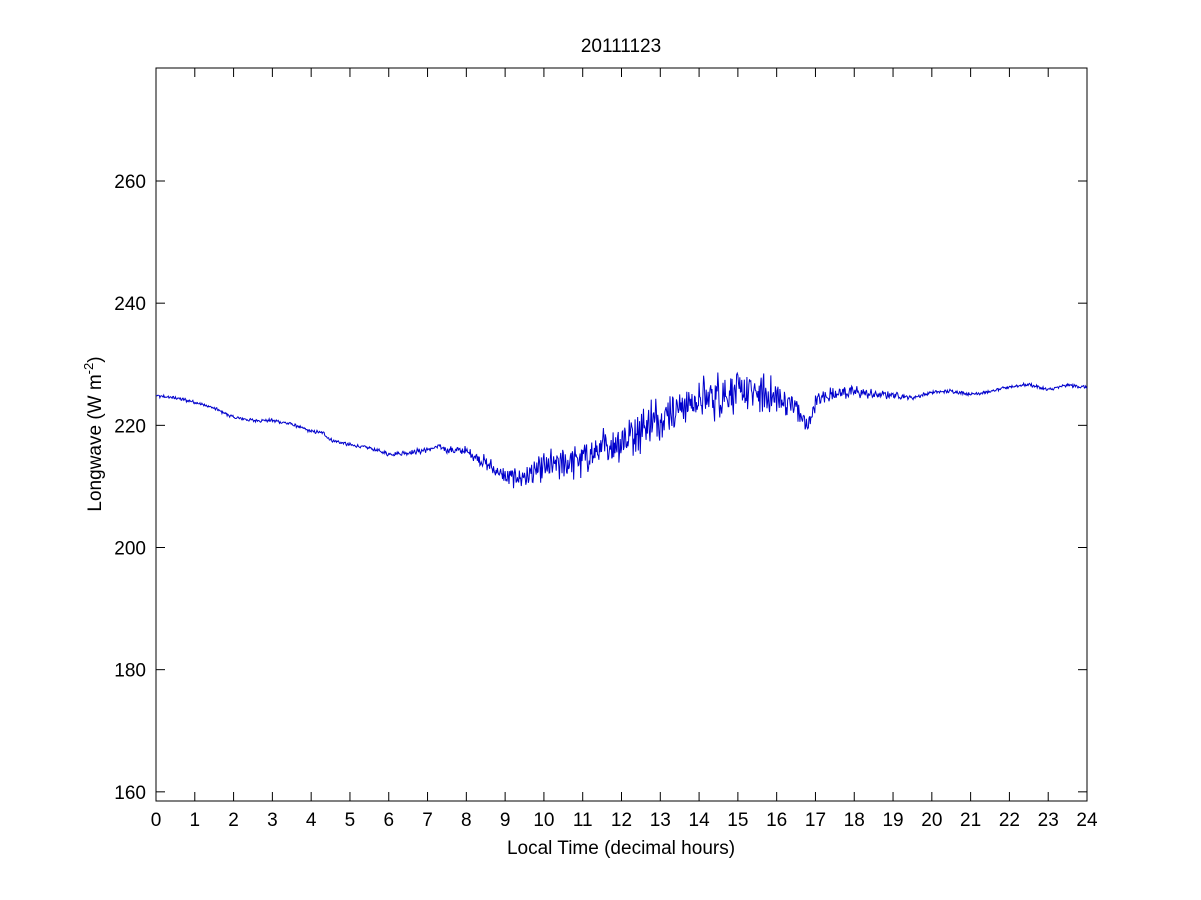  Describe the element at coordinates (660, 820) in the screenshot. I see `x-tick-label: 13` at that location.